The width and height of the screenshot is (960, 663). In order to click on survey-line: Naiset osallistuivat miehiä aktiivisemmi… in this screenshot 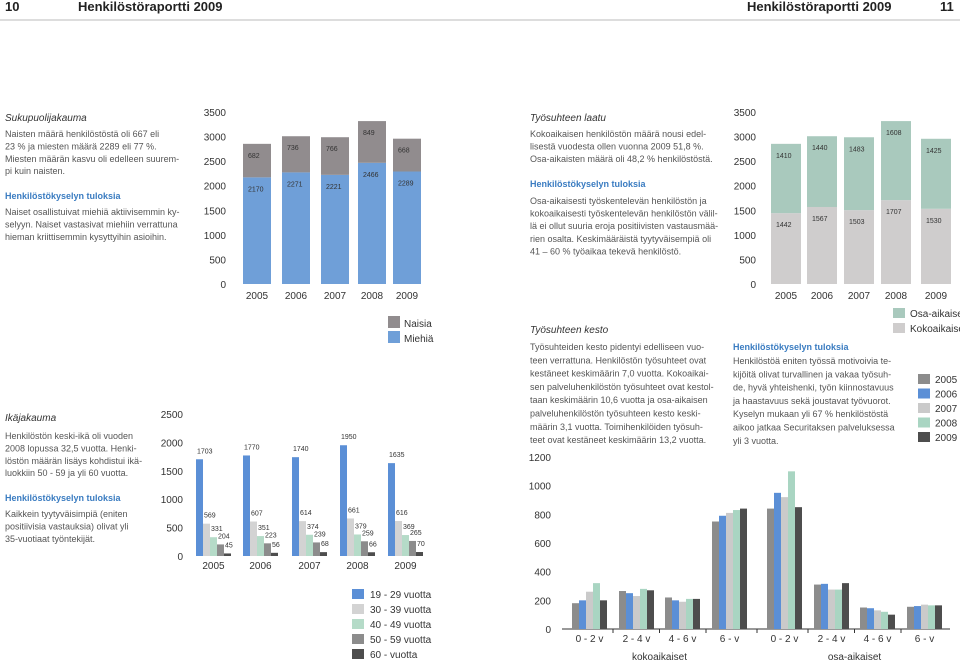, I will do `click(92, 212)`.